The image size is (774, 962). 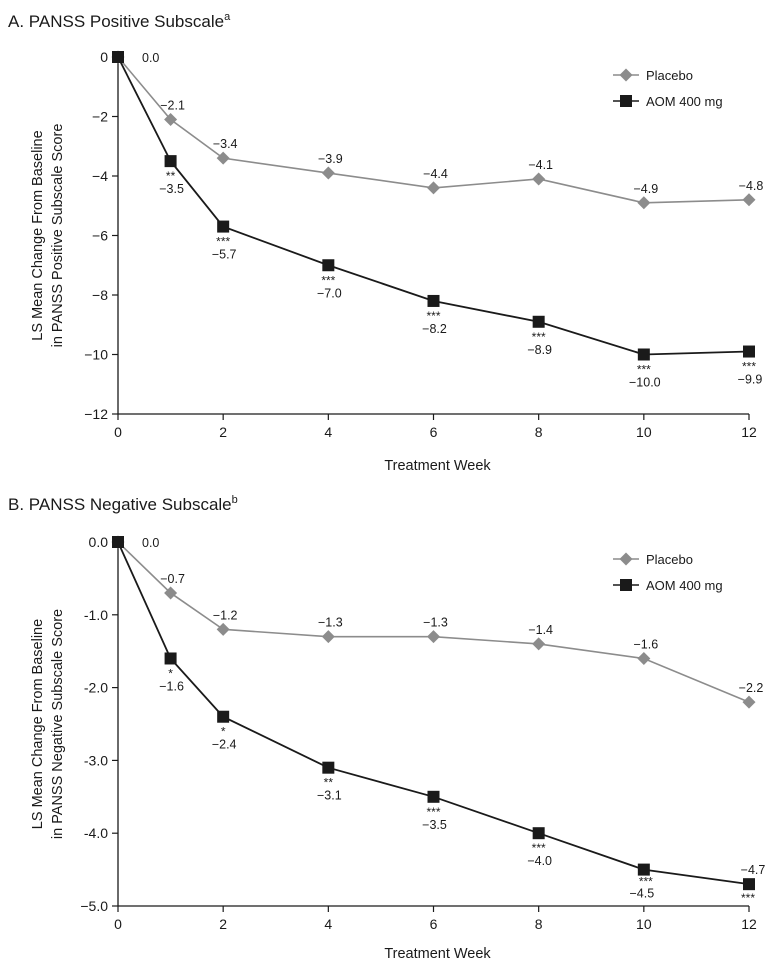 I want to click on x-tick-label: 10, so click(x=644, y=924).